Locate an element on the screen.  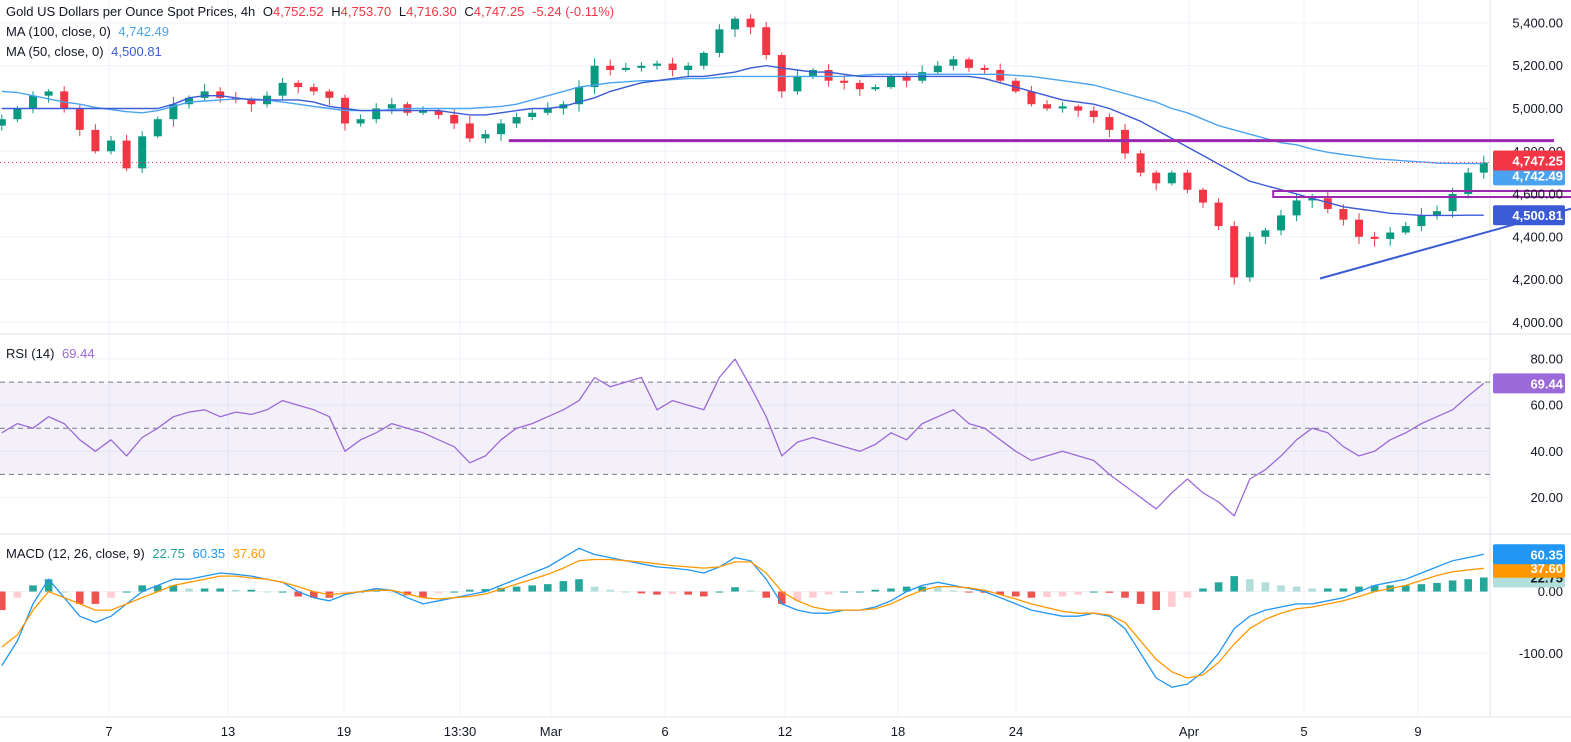
ma50-legend-value: 4,500.81 is located at coordinates (136, 51).